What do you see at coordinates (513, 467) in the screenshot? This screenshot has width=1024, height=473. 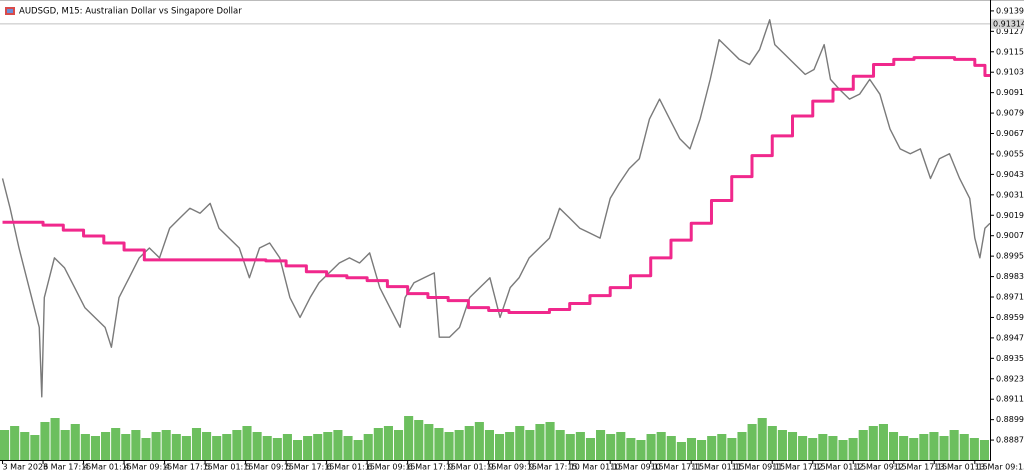 I see `x-tick-label: 9 Mar 09:15` at bounding box center [513, 467].